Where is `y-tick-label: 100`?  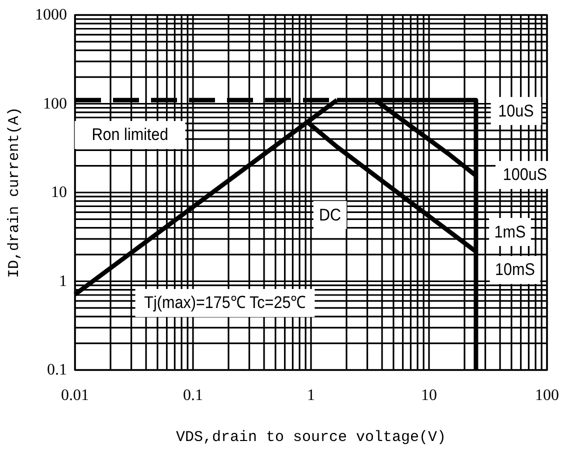
y-tick-label: 100 is located at coordinates (55, 103).